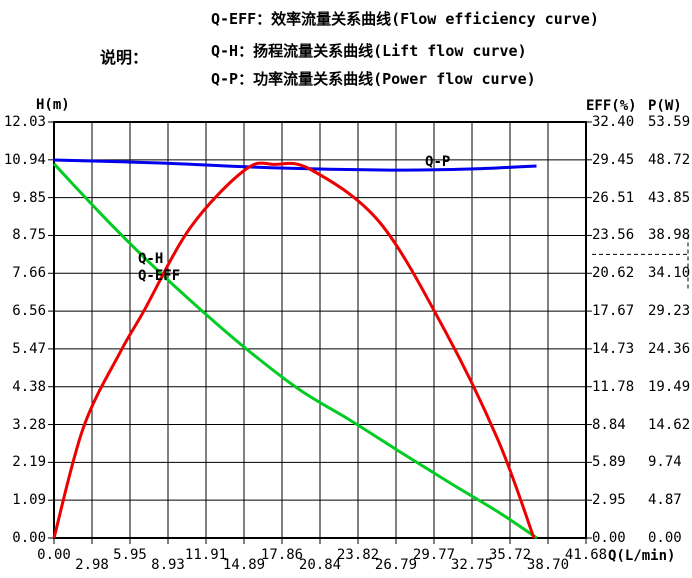  What do you see at coordinates (320, 565) in the screenshot?
I see `x-tick: 20.84` at bounding box center [320, 565].